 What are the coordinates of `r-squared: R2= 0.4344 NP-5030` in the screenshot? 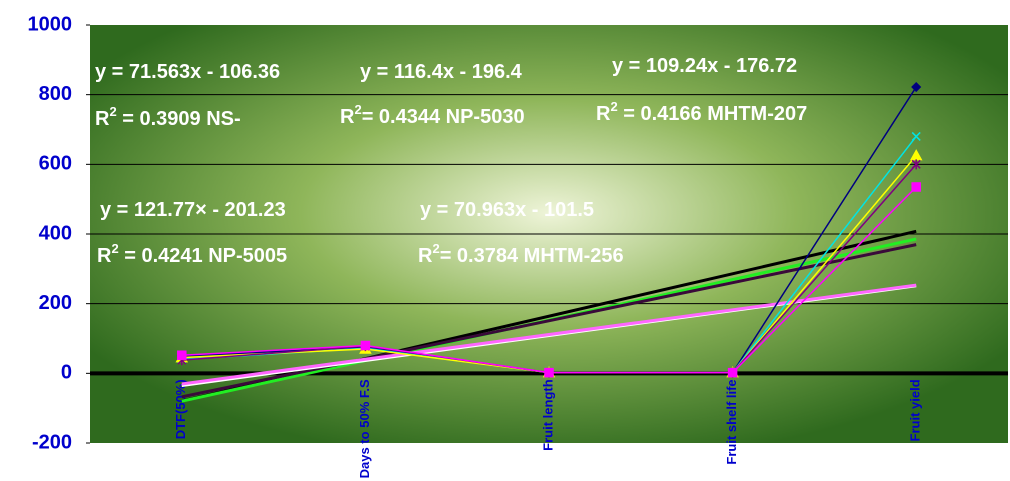 It's located at (432, 115).